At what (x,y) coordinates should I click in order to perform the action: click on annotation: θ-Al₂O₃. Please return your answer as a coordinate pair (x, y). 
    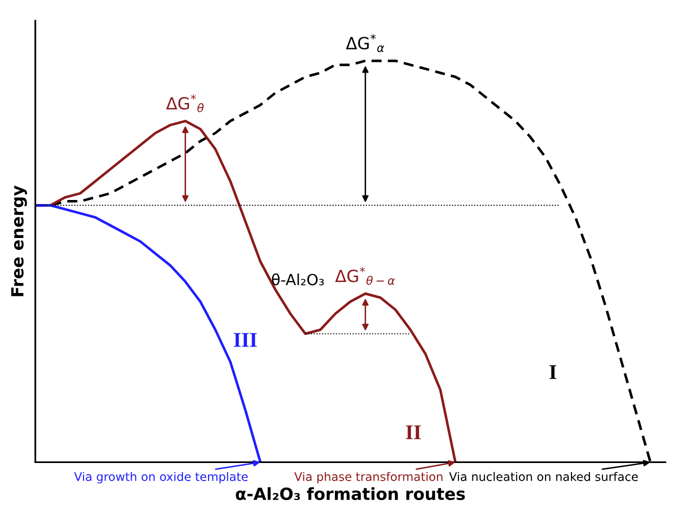
    Looking at the image, I should click on (298, 279).